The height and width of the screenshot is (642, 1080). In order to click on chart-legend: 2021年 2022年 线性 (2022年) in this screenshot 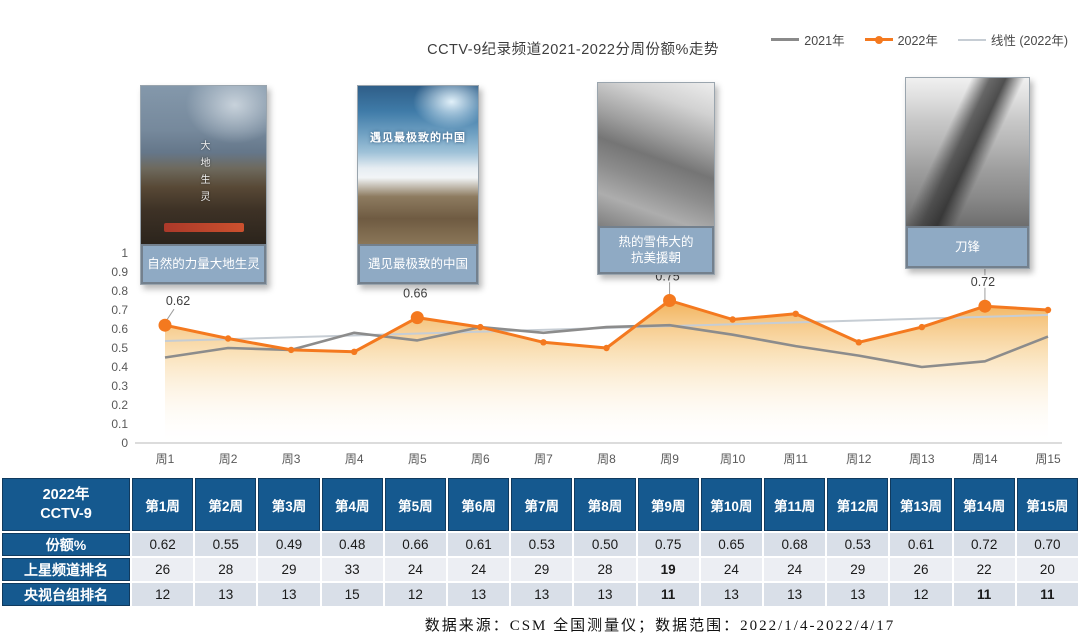, I will do `click(919, 39)`.